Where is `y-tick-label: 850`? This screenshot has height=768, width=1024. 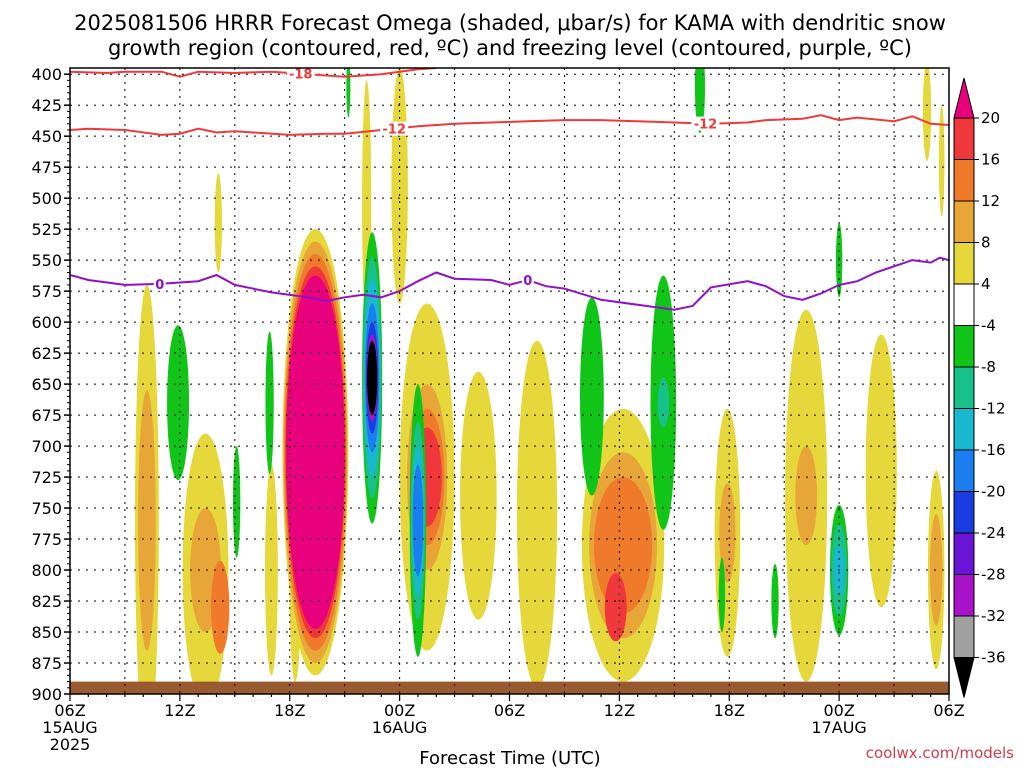
y-tick-label: 850 is located at coordinates (46, 632).